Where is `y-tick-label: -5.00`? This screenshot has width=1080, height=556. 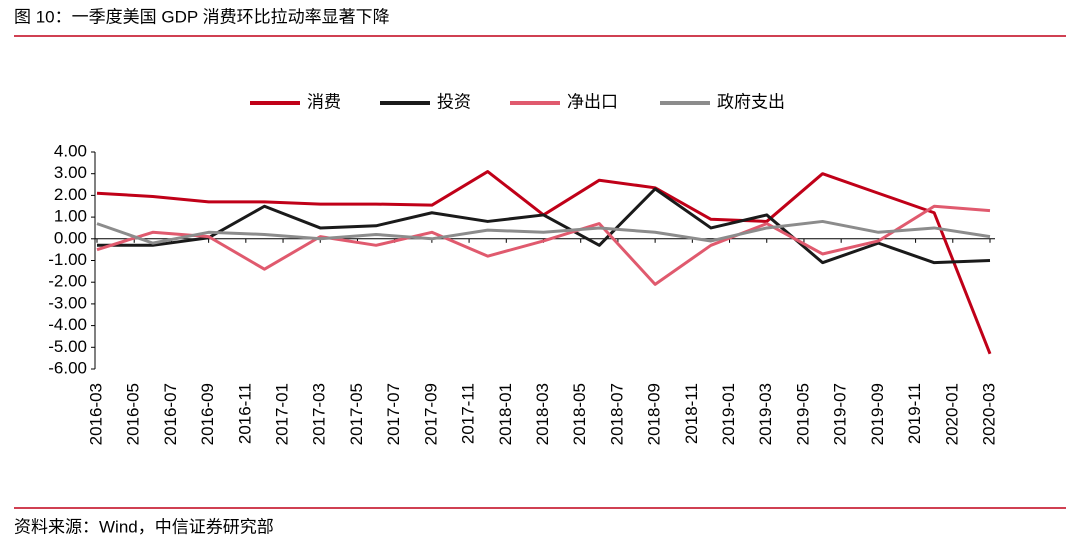 y-tick-label: -5.00 is located at coordinates (67, 346).